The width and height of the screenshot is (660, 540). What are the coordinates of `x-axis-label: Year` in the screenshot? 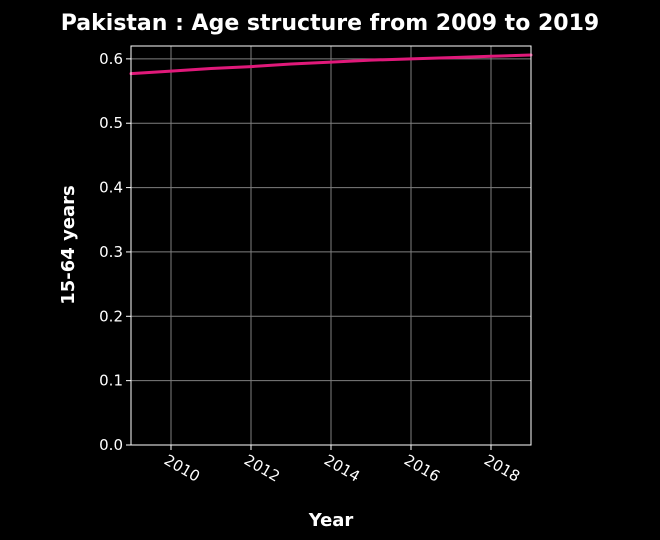 It's located at (331, 520).